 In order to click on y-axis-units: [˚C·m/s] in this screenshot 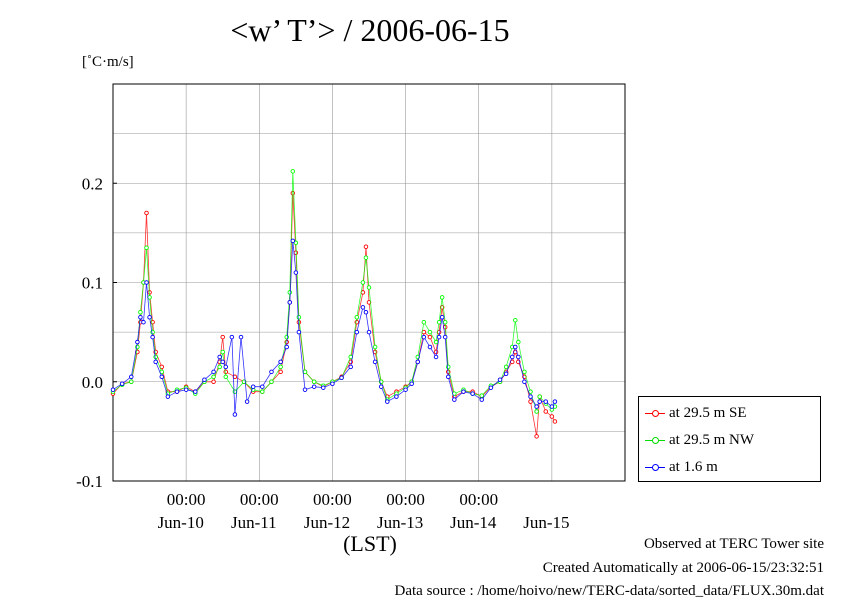, I will do `click(108, 62)`.